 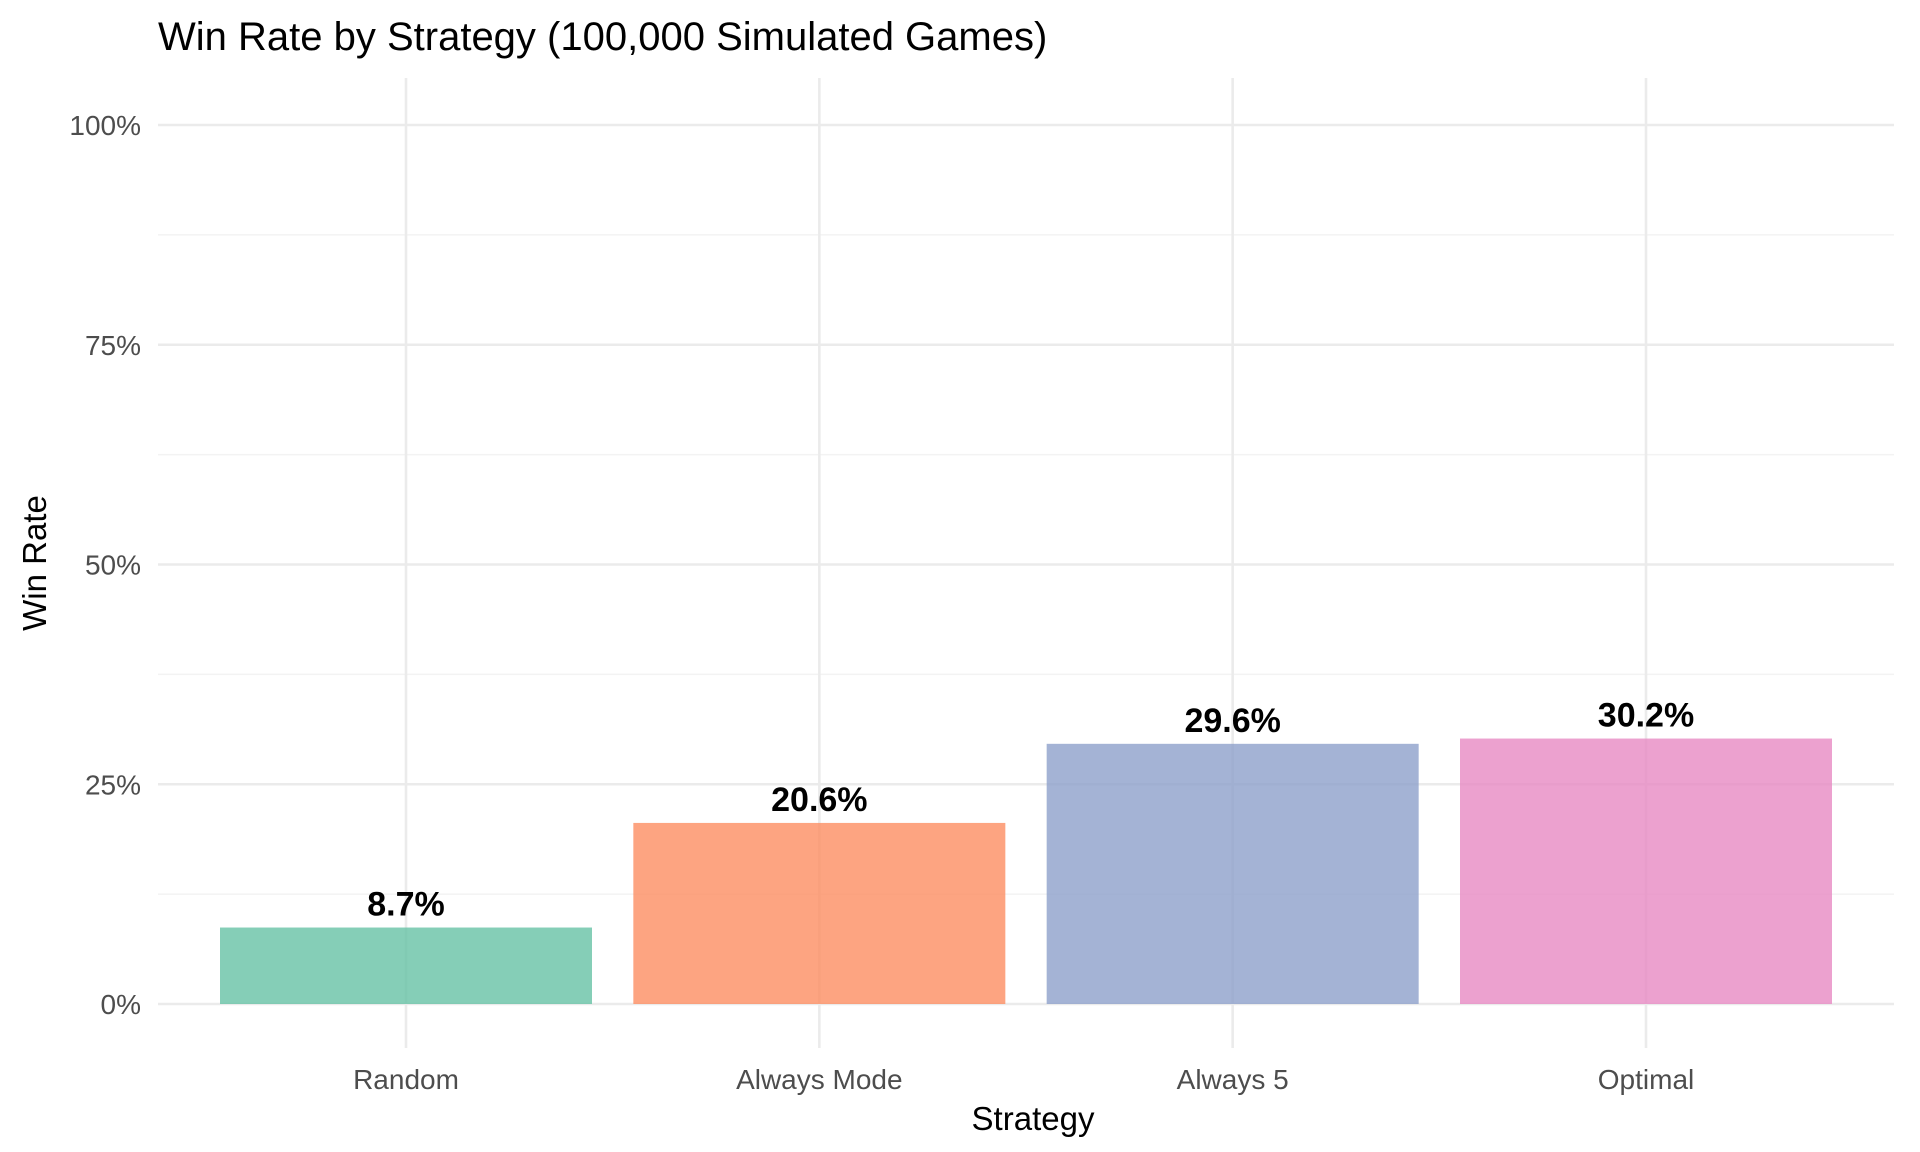 What do you see at coordinates (1646, 1079) in the screenshot?
I see `x-tick-label: Optimal` at bounding box center [1646, 1079].